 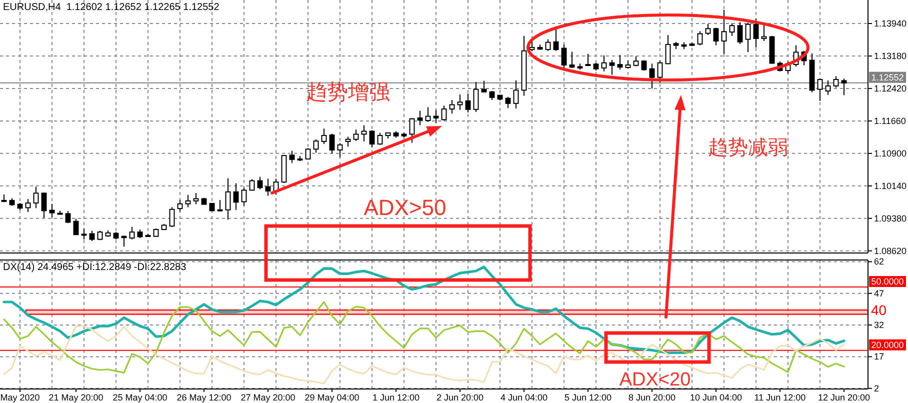 What do you see at coordinates (652, 397) in the screenshot?
I see `x-tick-label: 8 Jun 20:00` at bounding box center [652, 397].